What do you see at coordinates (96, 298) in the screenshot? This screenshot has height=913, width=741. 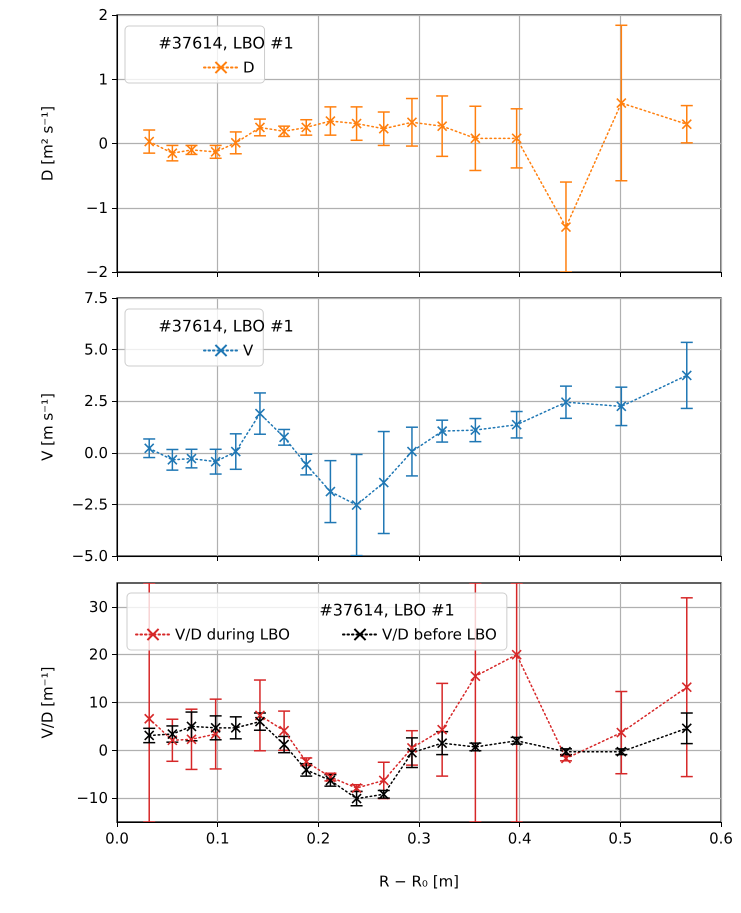 I see `y-tick-label: 7.5` at bounding box center [96, 298].